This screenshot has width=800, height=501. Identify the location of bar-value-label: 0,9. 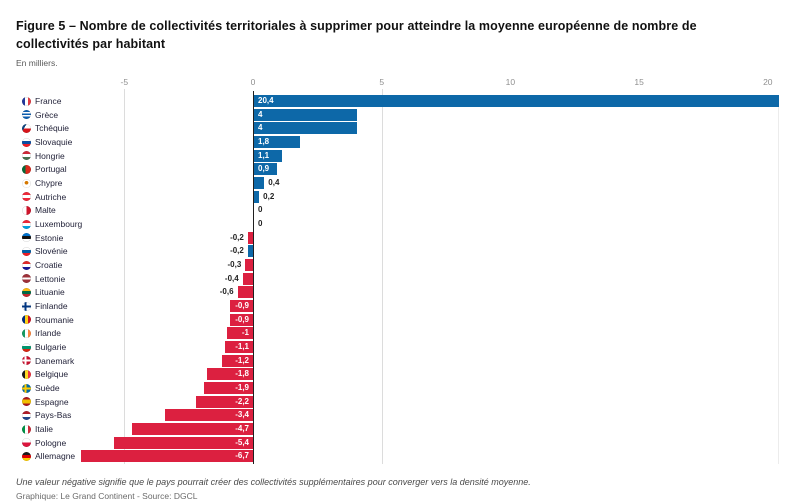
(264, 169).